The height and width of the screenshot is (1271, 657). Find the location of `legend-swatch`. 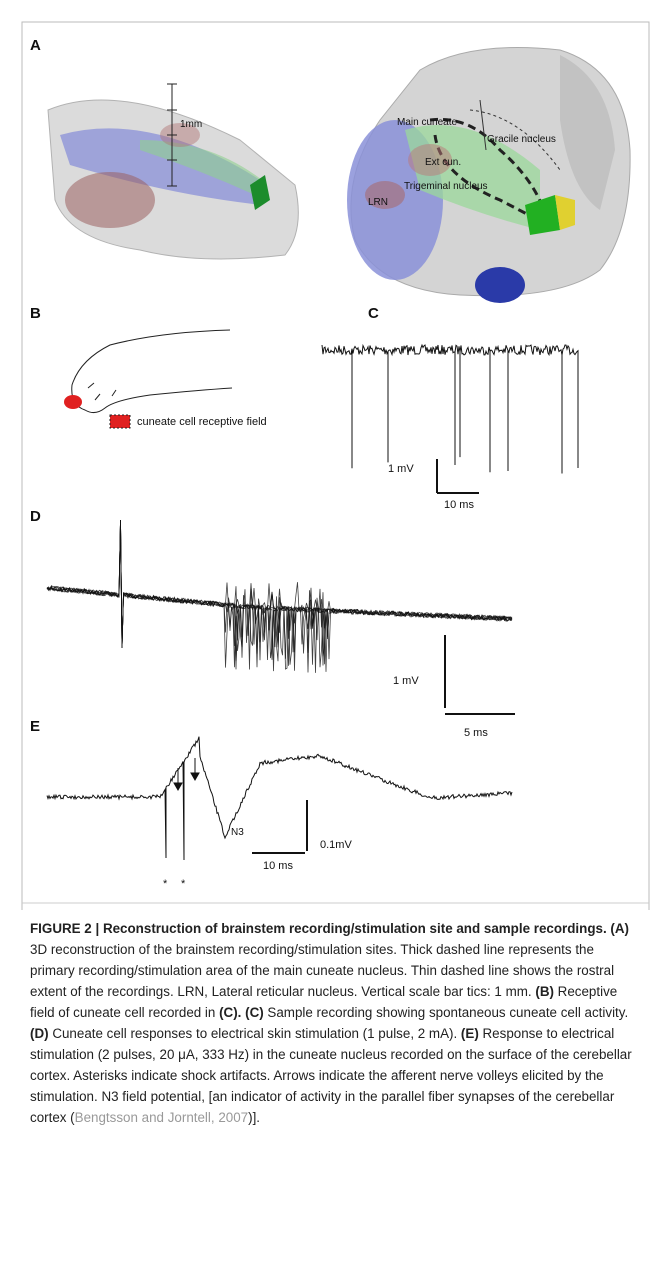

legend-swatch is located at coordinates (120, 421).